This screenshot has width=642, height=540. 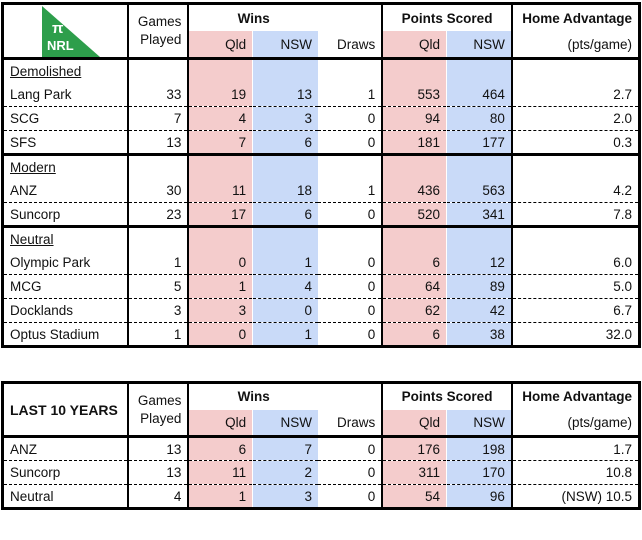 I want to click on games-played-cell: 3, so click(x=158, y=310).